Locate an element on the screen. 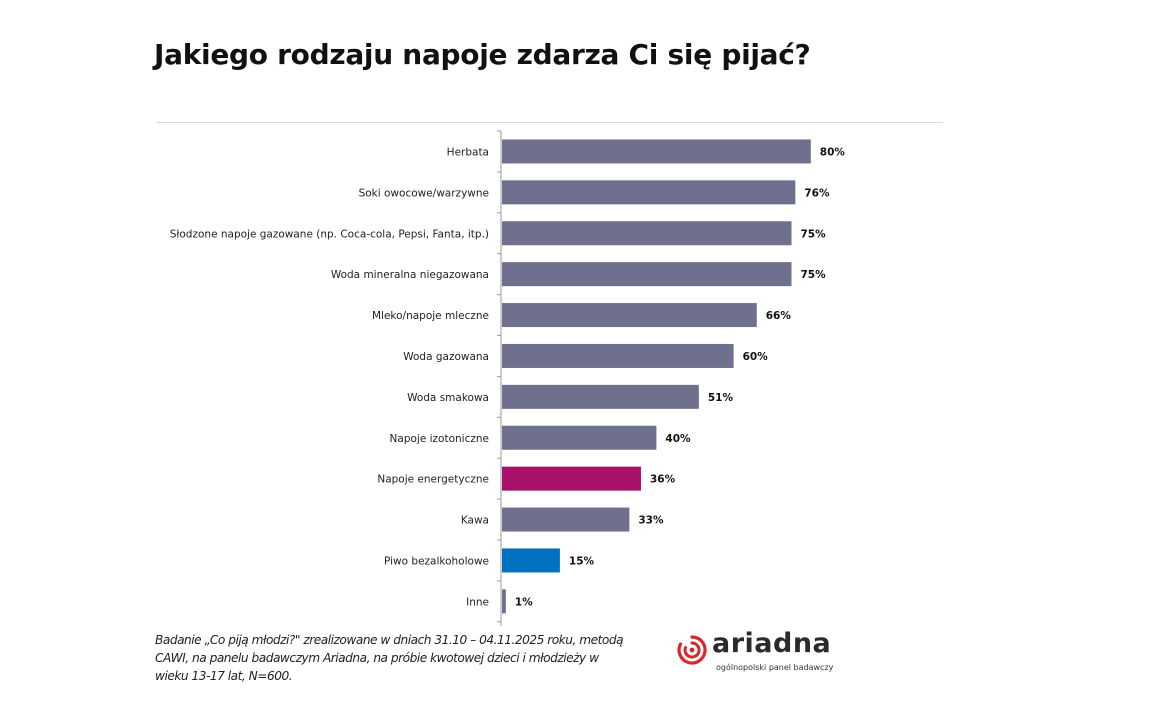 This screenshot has height=709, width=1164. data-label: 76% is located at coordinates (817, 193).